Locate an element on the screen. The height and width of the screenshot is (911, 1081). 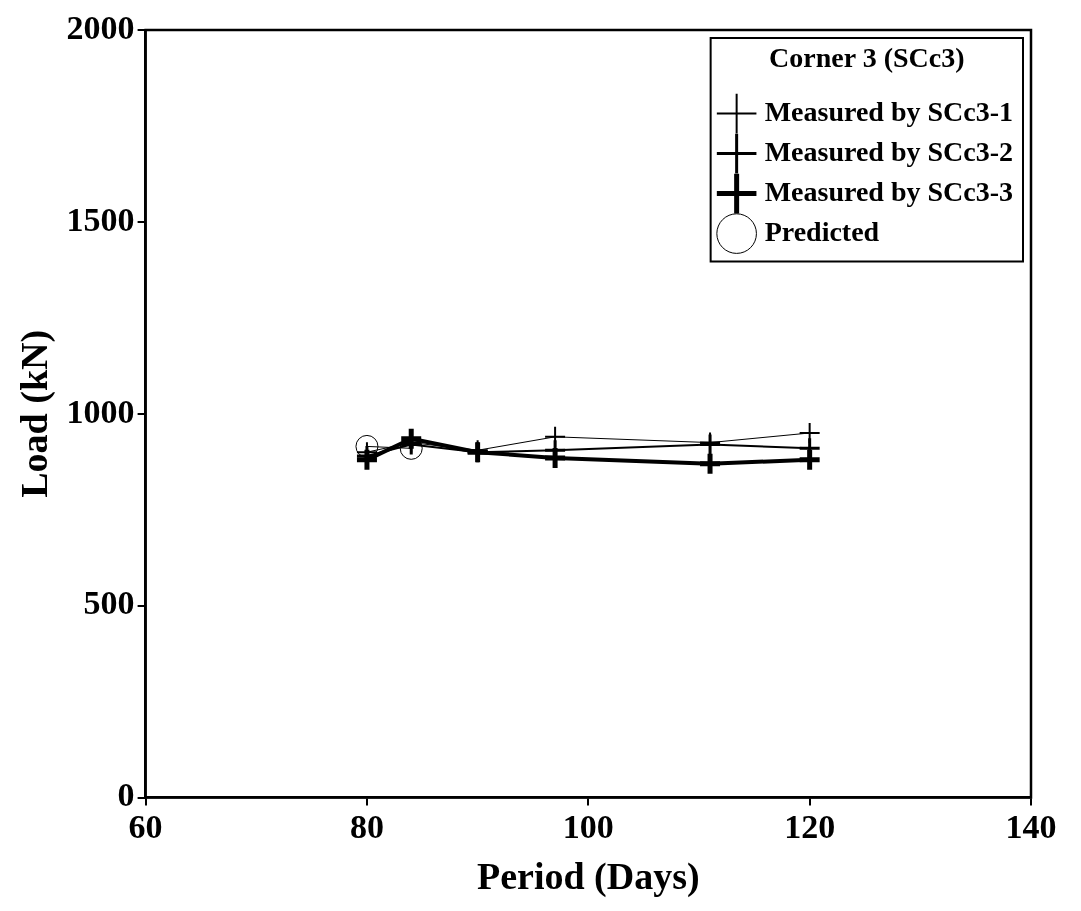
y-tick-label: 500 is located at coordinates (109, 603).